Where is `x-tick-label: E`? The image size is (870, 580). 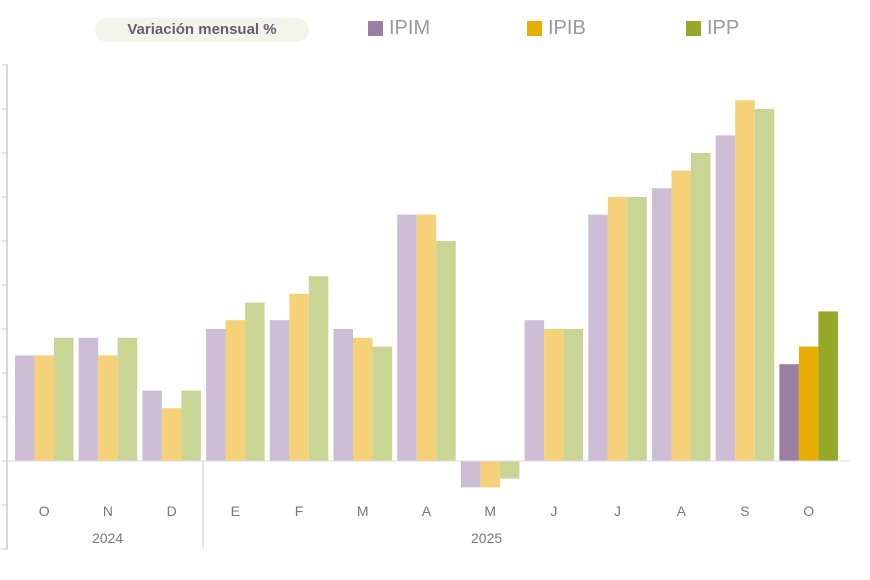
x-tick-label: E is located at coordinates (235, 511).